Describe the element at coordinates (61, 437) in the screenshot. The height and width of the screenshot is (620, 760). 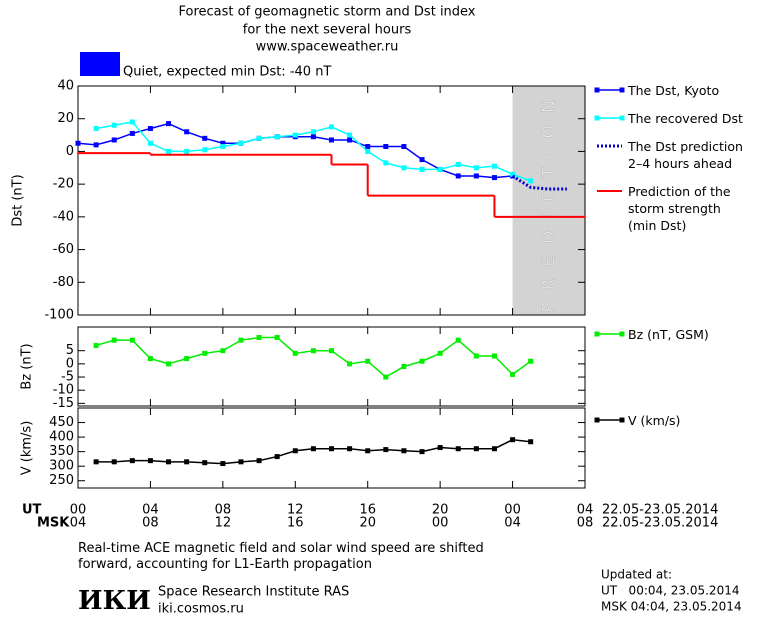
I see `y-tick-label: 400` at that location.